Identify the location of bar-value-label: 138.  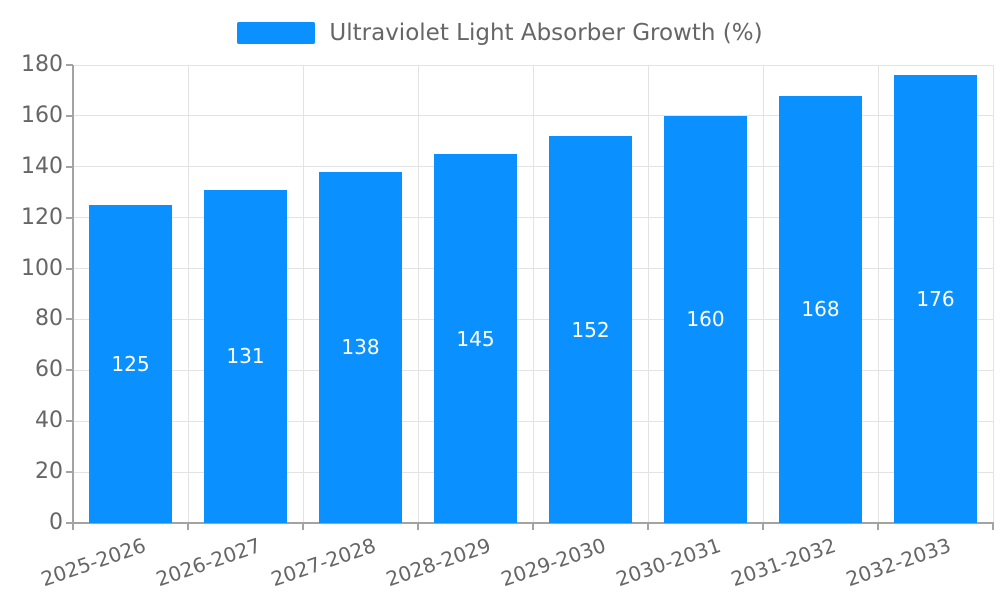
(360, 347).